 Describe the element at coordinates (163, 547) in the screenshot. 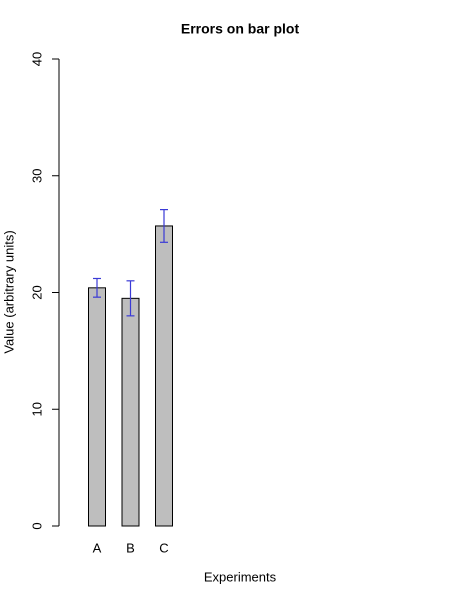

I see `x-tick-label: C` at that location.